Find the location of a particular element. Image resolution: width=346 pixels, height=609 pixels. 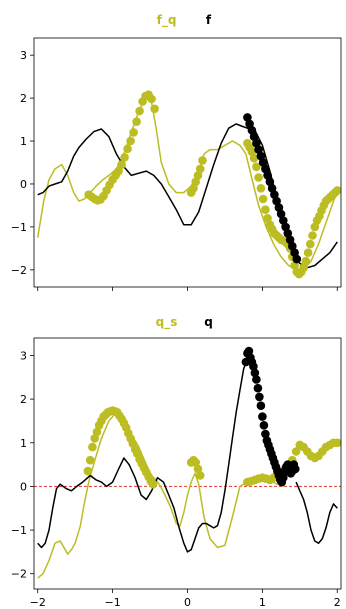

x-tick-label: −1 is located at coordinates (113, 602).